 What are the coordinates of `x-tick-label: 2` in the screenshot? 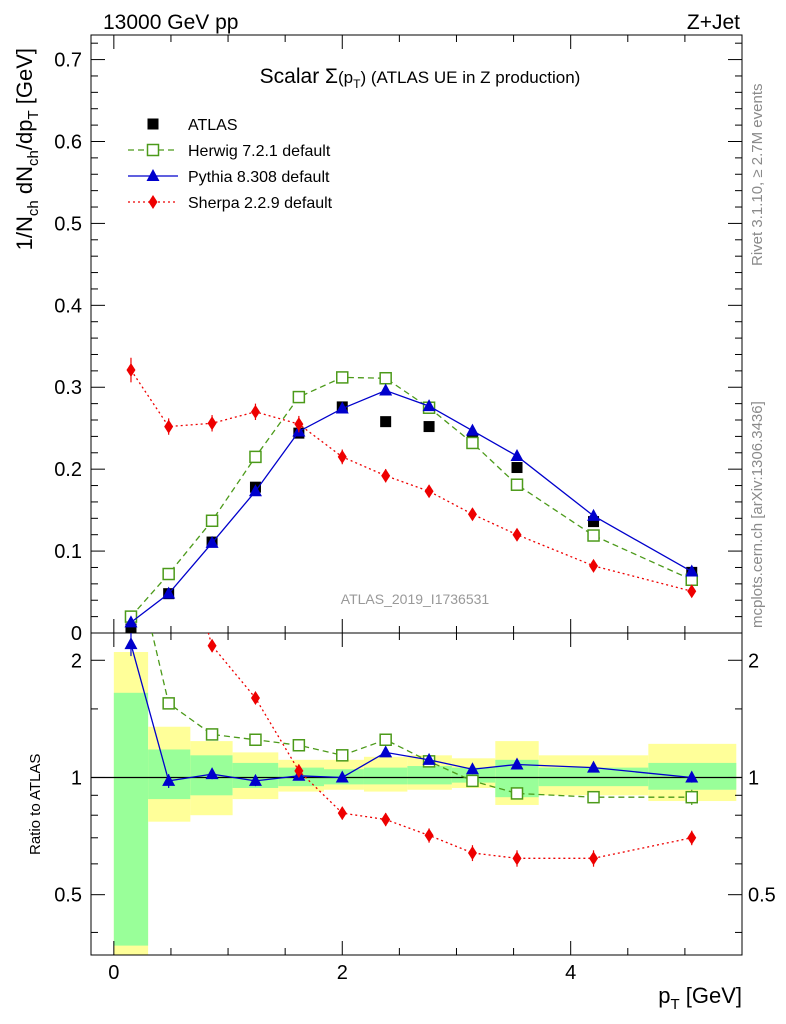 It's located at (342, 973).